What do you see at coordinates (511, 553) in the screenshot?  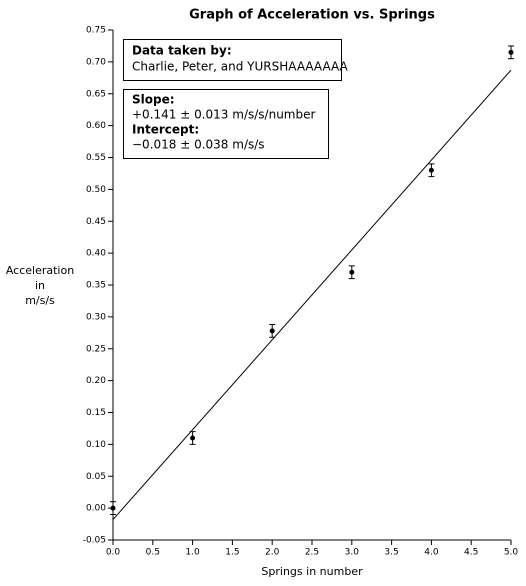 I see `x-tick-label: 5.0` at bounding box center [511, 553].